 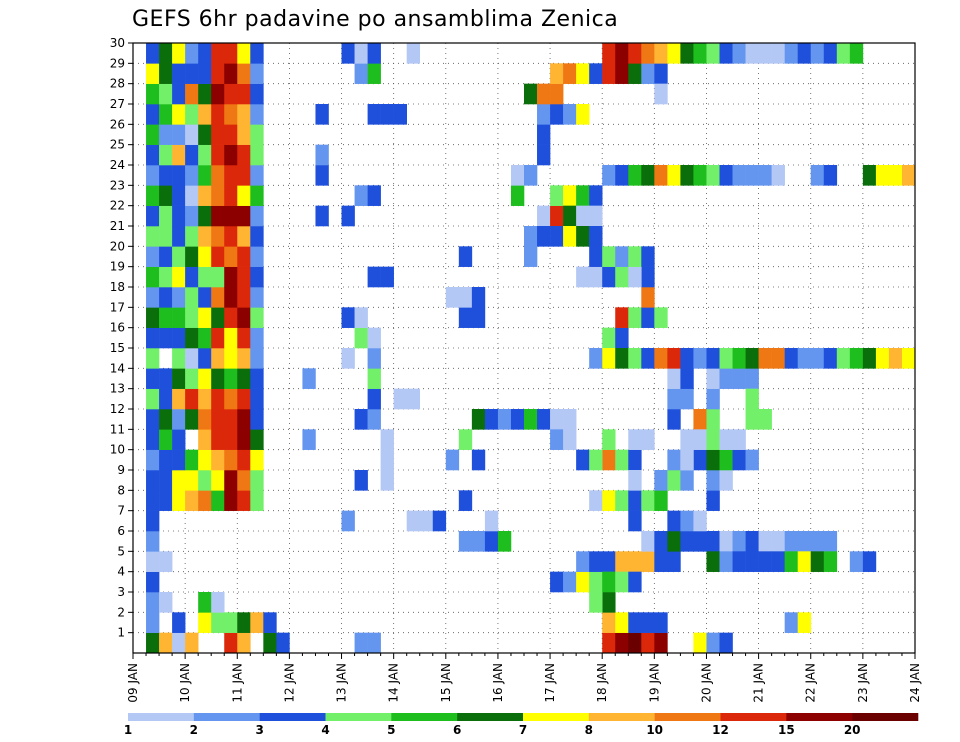 What do you see at coordinates (117, 226) in the screenshot?
I see `y-tick-label: 21` at bounding box center [117, 226].